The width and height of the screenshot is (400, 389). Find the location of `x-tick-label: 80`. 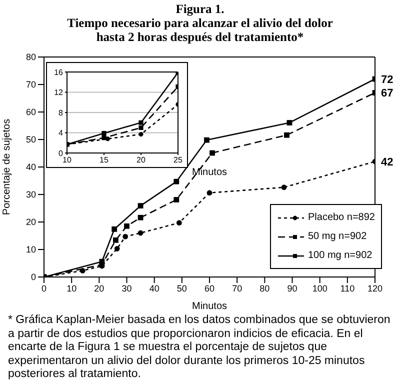

x-tick-label: 80 is located at coordinates (265, 288).